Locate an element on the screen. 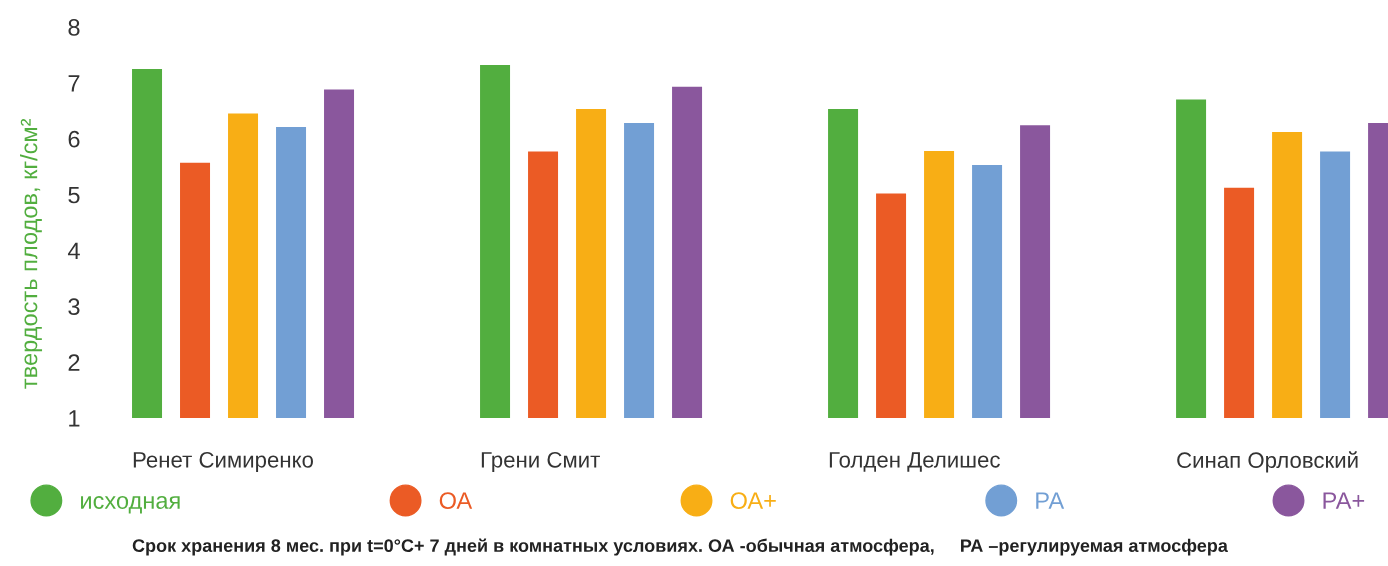  y-tick-label: 6 is located at coordinates (74, 139).